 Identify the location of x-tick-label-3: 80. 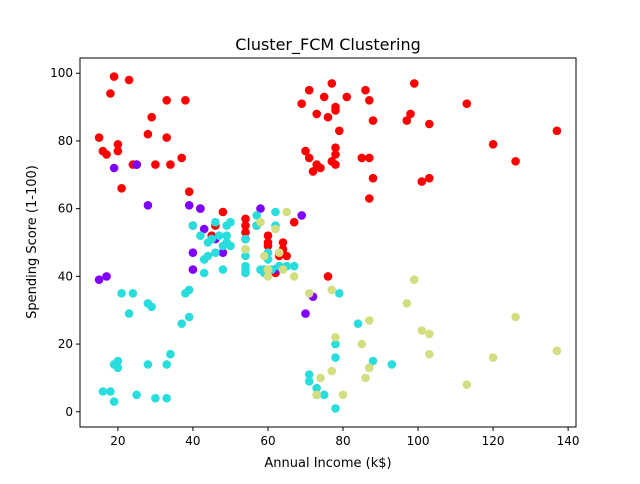
(342, 441).